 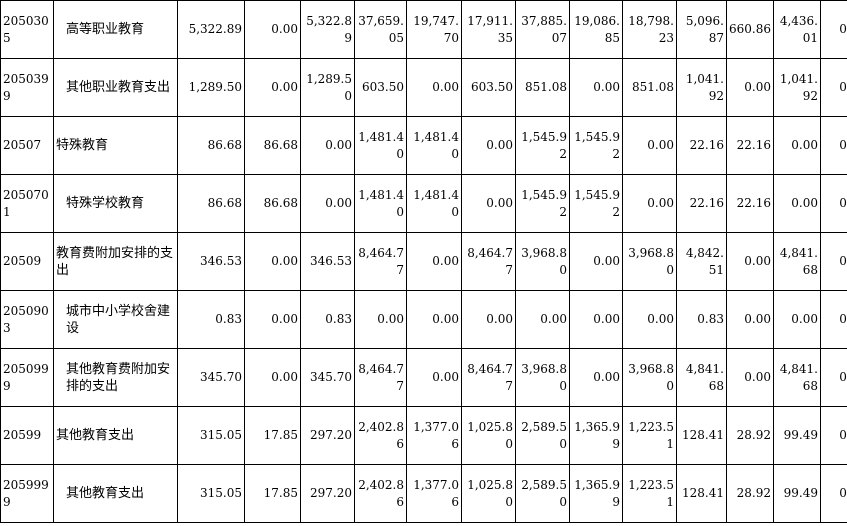 I want to click on row-value: 5,096.87, so click(x=701, y=29).